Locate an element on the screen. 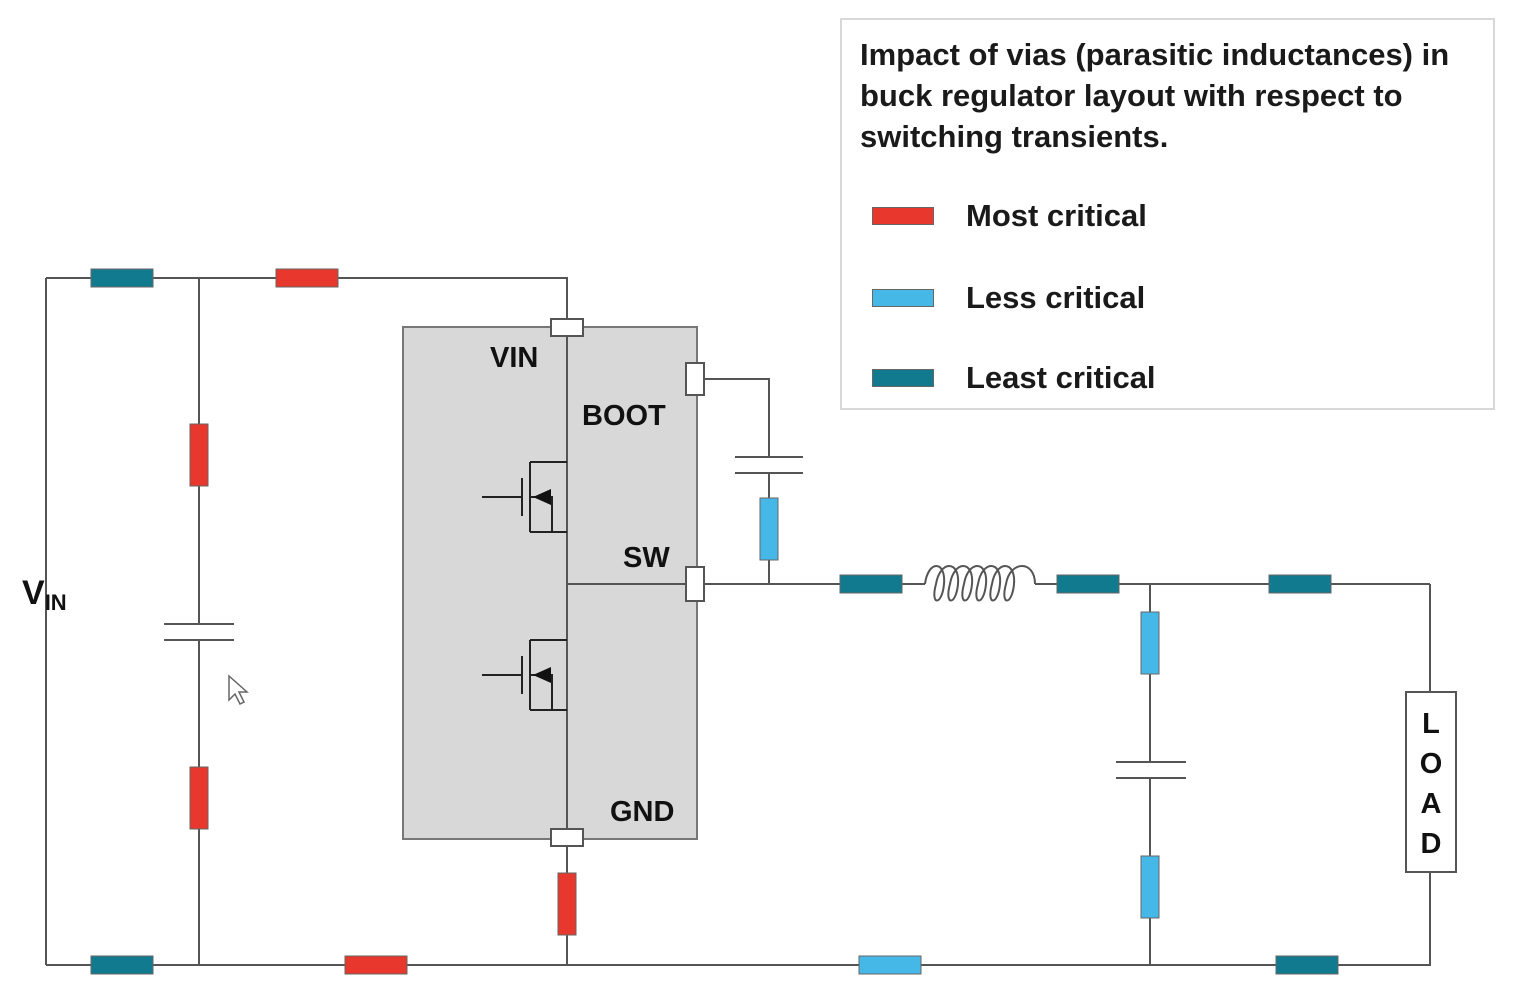 The height and width of the screenshot is (1000, 1520). vin-label: VIN is located at coordinates (44, 594).